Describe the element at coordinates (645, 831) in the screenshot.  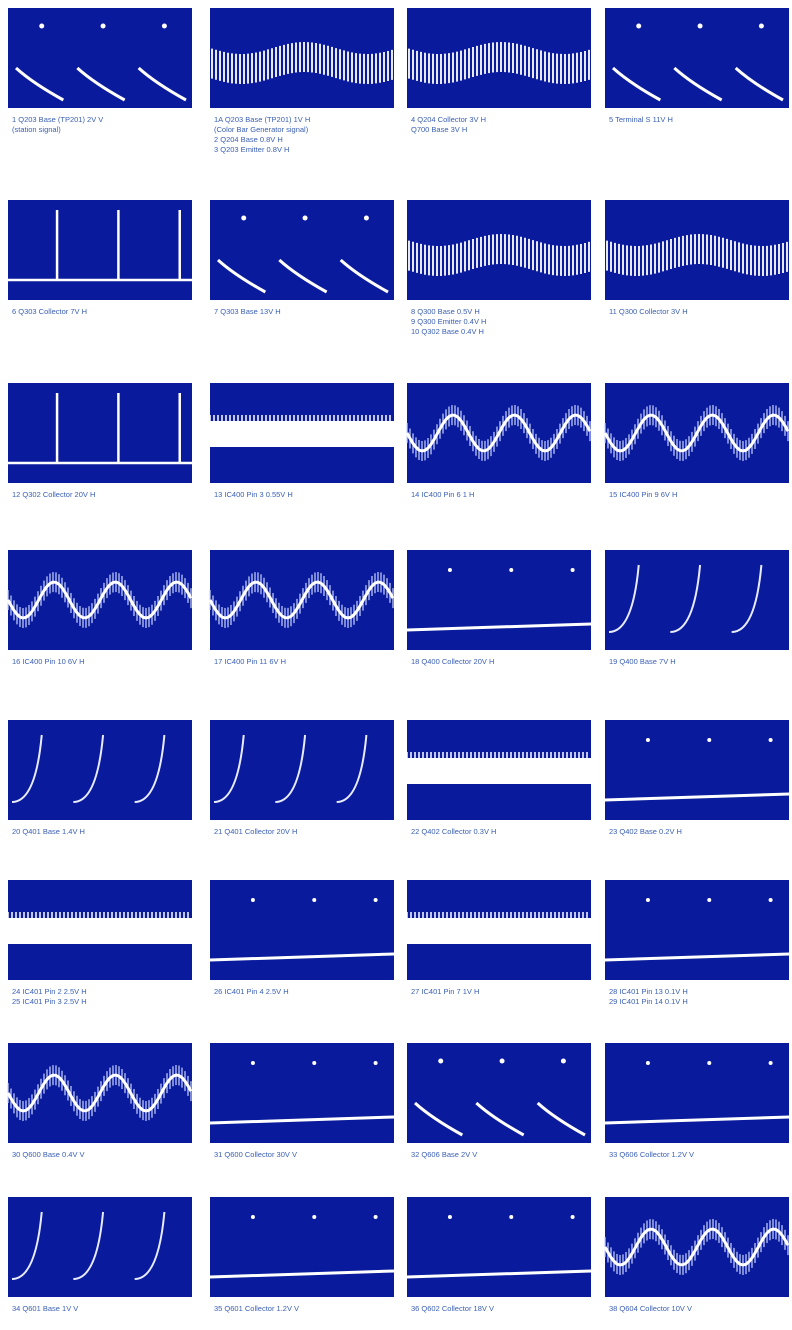
I see `caption-line: 23 Q402 Base 0.2V H` at that location.